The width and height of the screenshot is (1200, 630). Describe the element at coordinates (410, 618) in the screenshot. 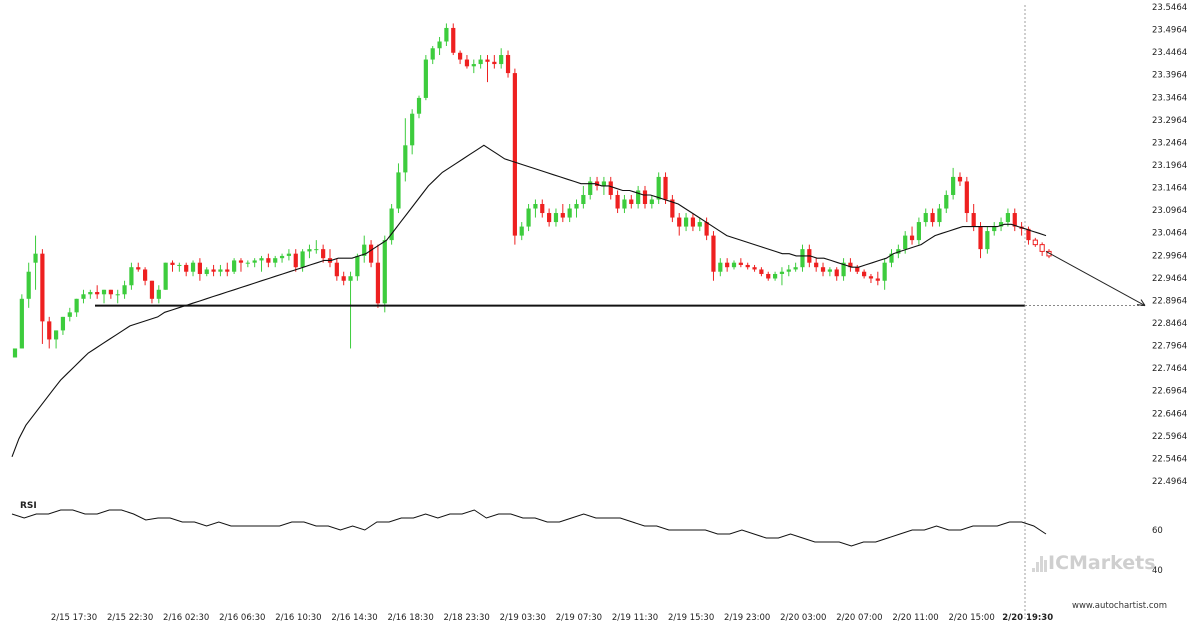

I see `time-tick-label: 2/16 18:30` at that location.